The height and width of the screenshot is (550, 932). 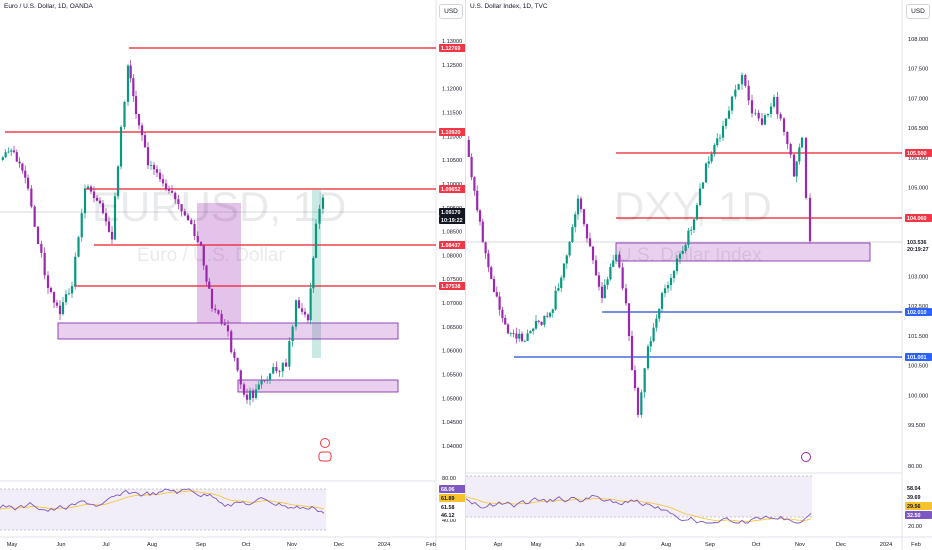 What do you see at coordinates (914, 507) in the screenshot?
I see `dxy-price-label: 29.56` at bounding box center [914, 507].